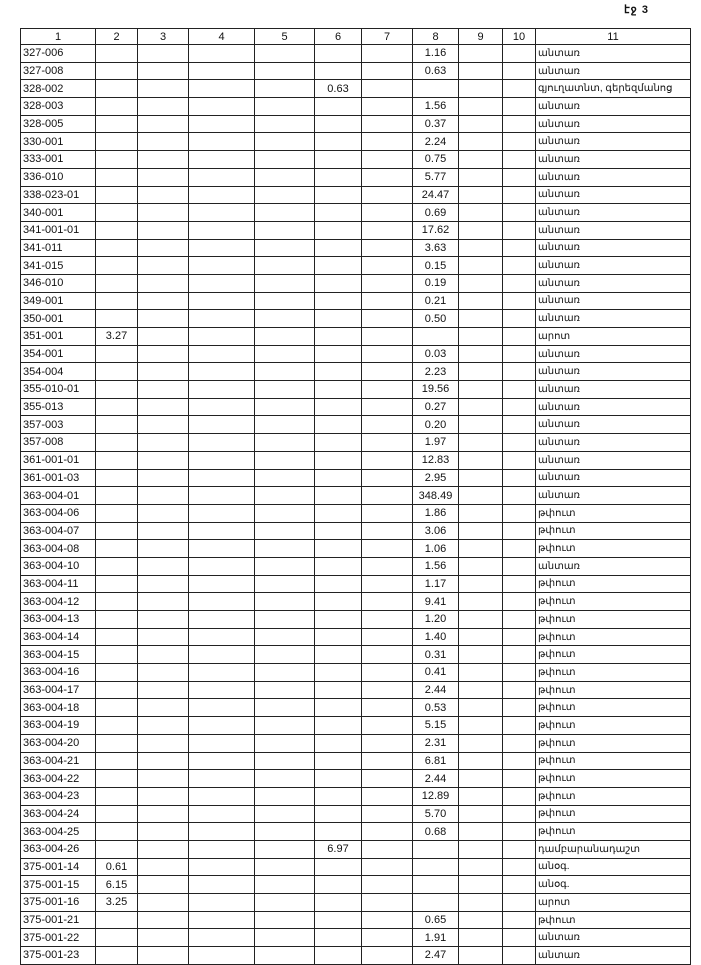  What do you see at coordinates (435, 53) in the screenshot?
I see `area-cell: 1.16` at bounding box center [435, 53].